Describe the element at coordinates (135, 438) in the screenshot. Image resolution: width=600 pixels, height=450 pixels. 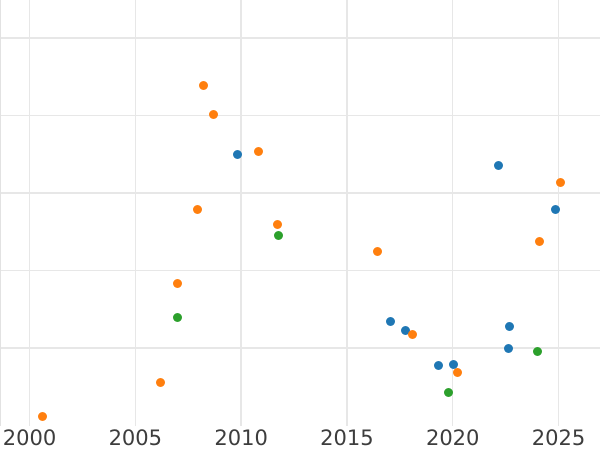
I see `x-tick-label: 2005` at that location.